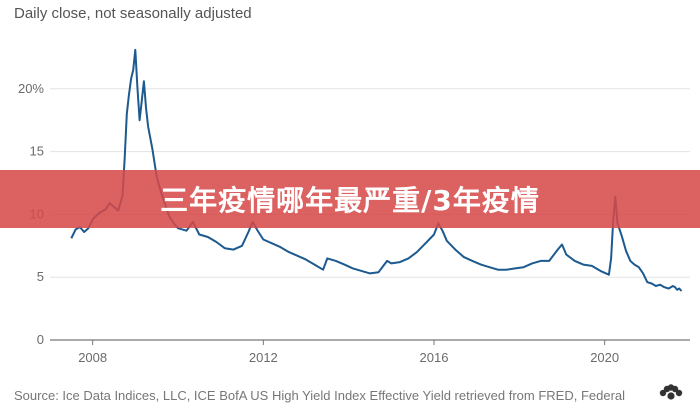 The image size is (700, 403). What do you see at coordinates (37, 151) in the screenshot?
I see `y-tick-label: 15` at bounding box center [37, 151].